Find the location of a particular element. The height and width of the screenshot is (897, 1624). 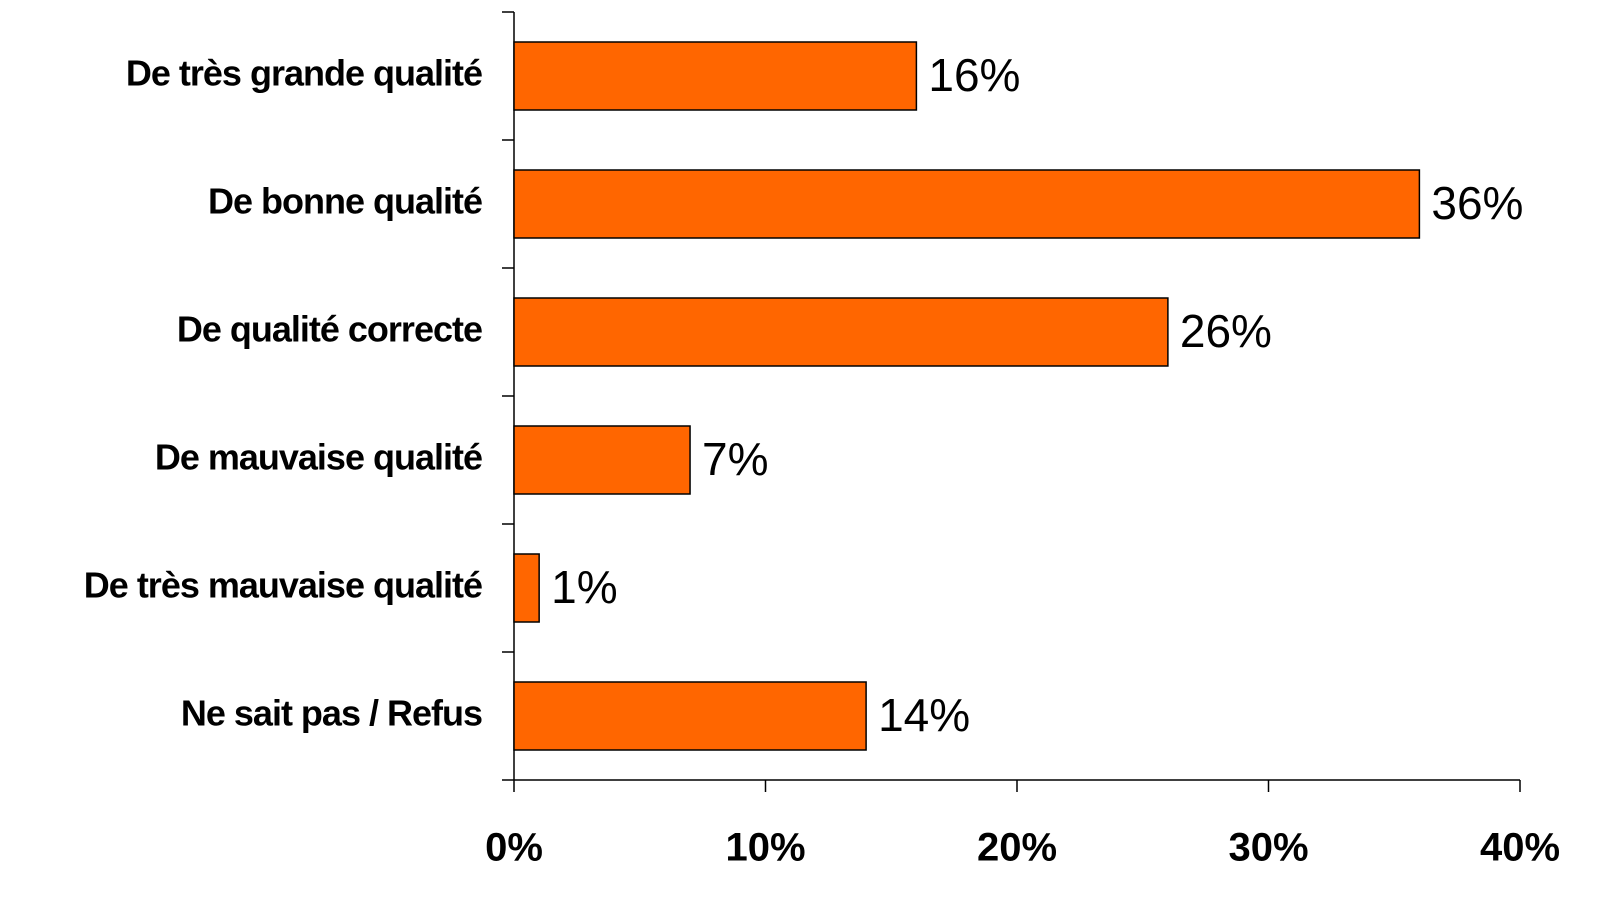

category-label: Ne sait pas / Refus is located at coordinates (331, 713).